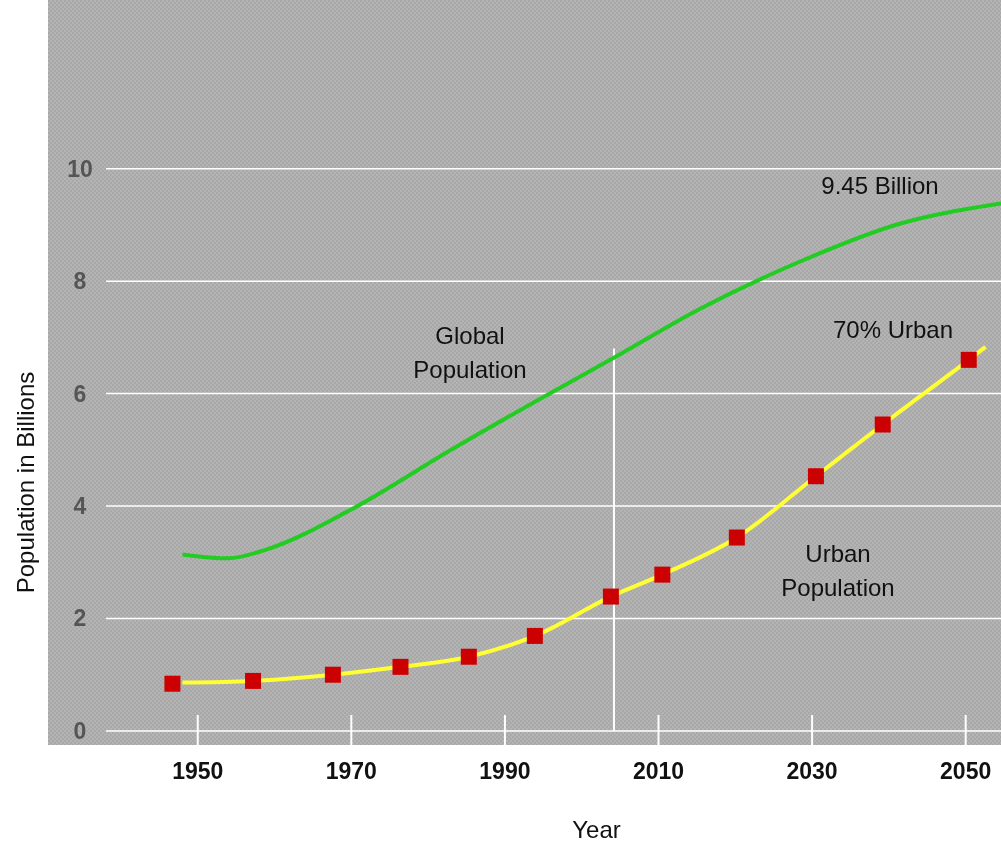  What do you see at coordinates (838, 570) in the screenshot?
I see `annotation: Urban Population` at bounding box center [838, 570].